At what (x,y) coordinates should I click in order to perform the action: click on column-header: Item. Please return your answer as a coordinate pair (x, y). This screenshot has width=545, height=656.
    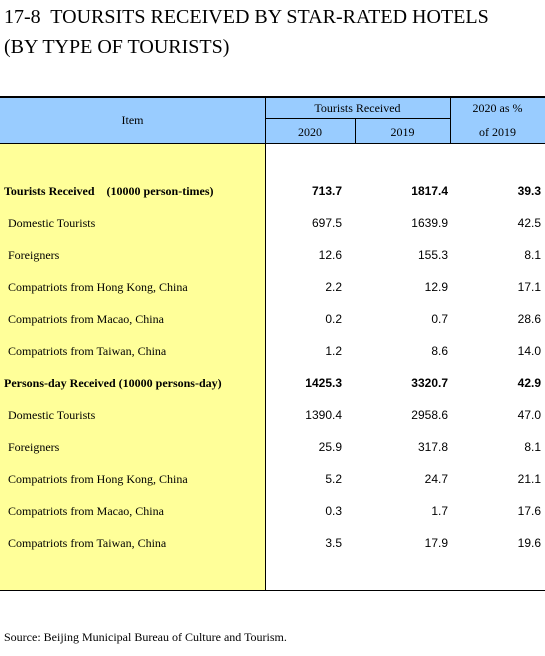
    Looking at the image, I should click on (132, 120).